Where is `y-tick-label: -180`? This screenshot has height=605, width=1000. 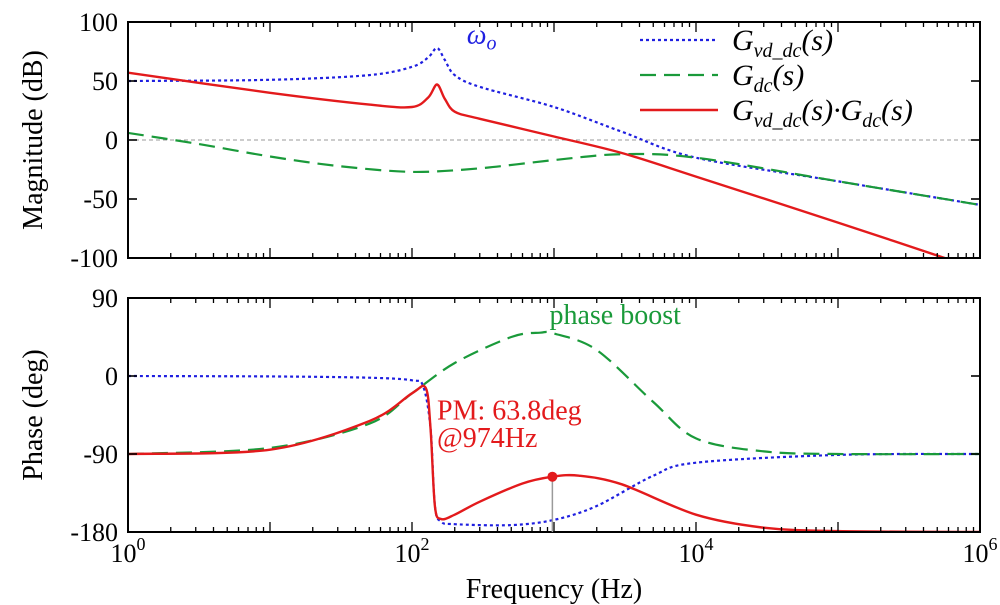 y-tick-label: -180 is located at coordinates (94, 532).